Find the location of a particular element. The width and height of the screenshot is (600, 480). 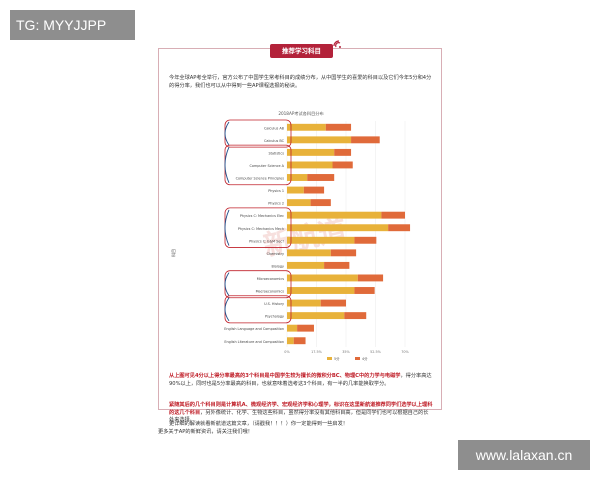

category-label: Psychology is located at coordinates (274, 317).